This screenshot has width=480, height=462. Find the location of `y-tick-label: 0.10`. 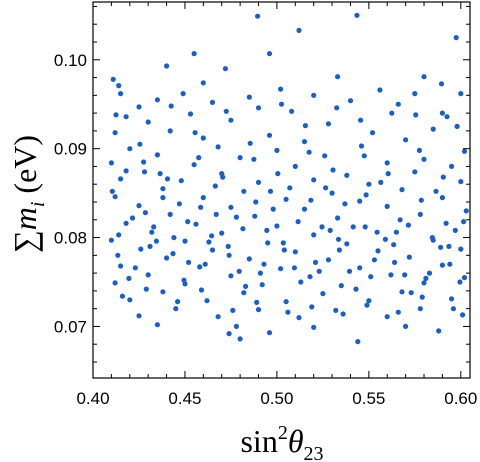

y-tick-label: 0.10 is located at coordinates (70, 60).